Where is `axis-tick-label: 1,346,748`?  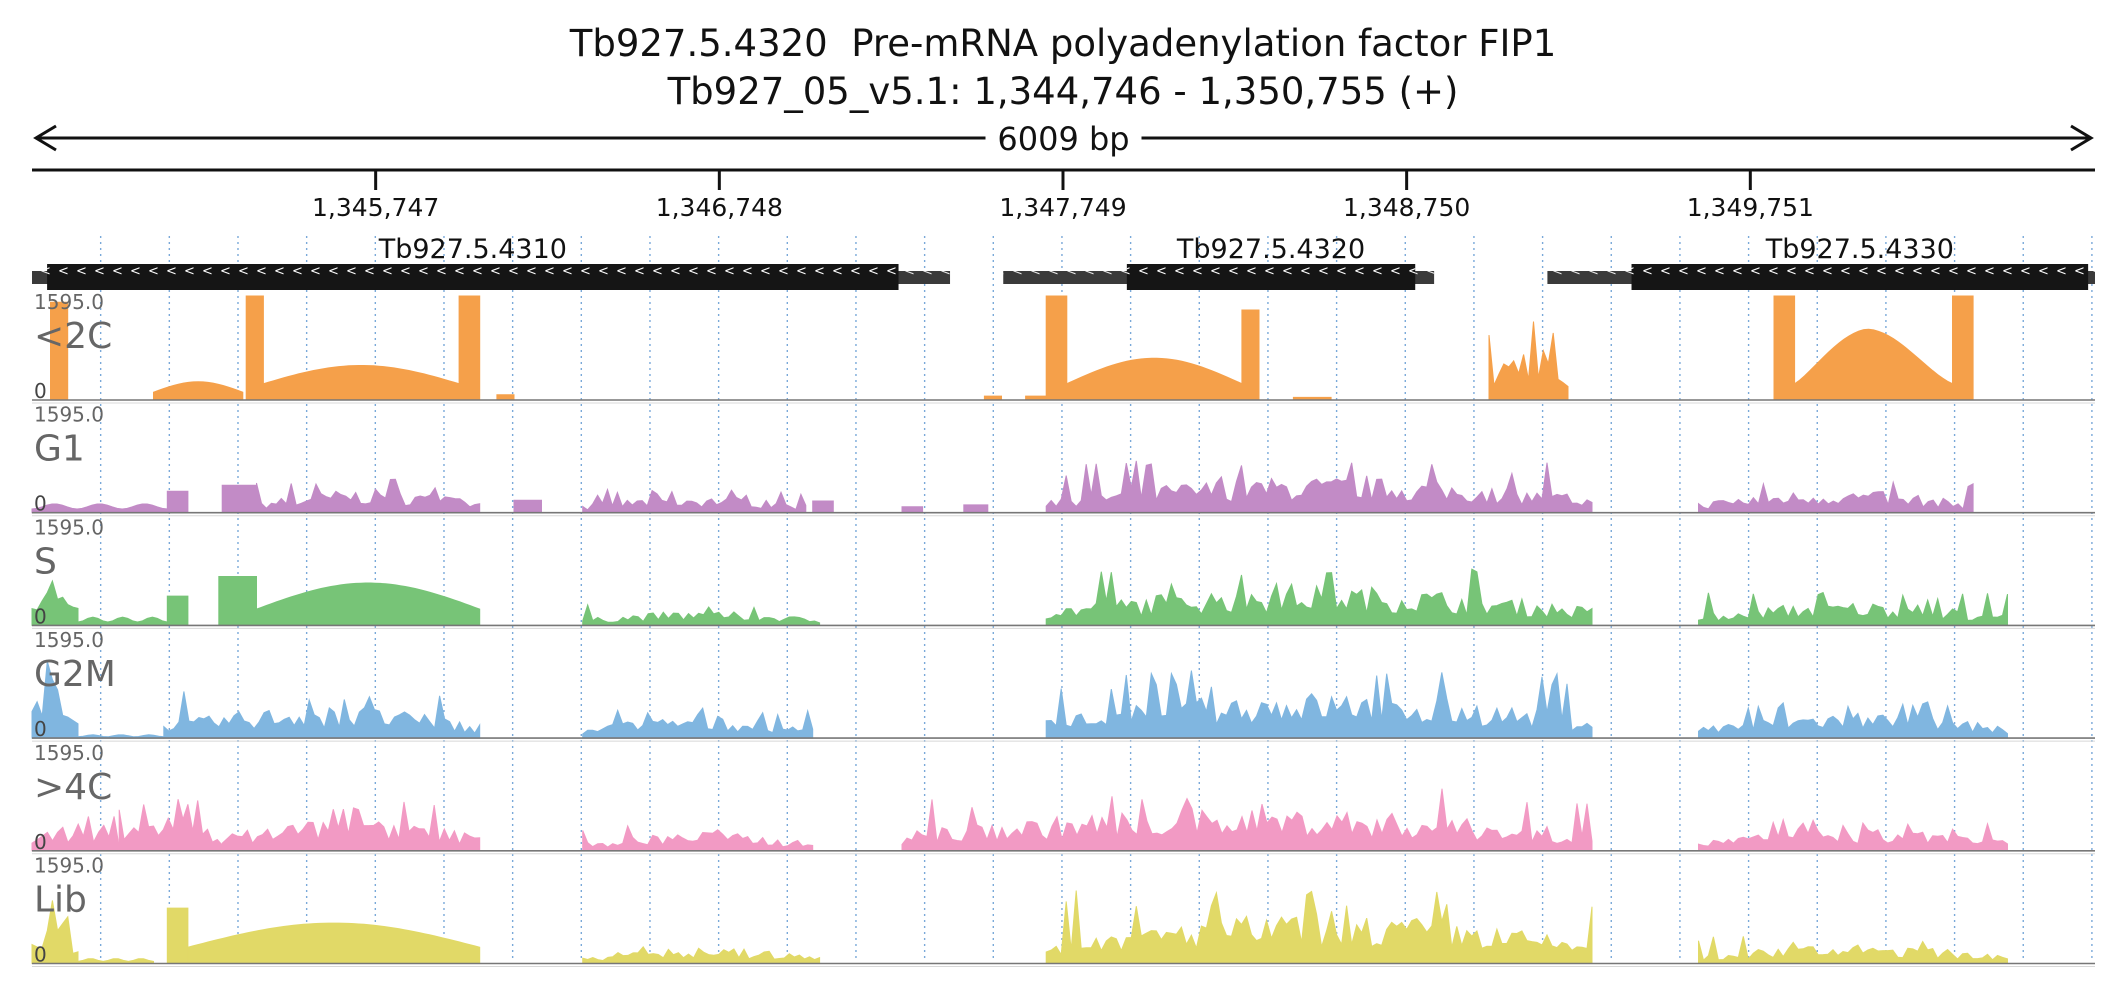
axis-tick-label: 1,346,748 is located at coordinates (719, 207).